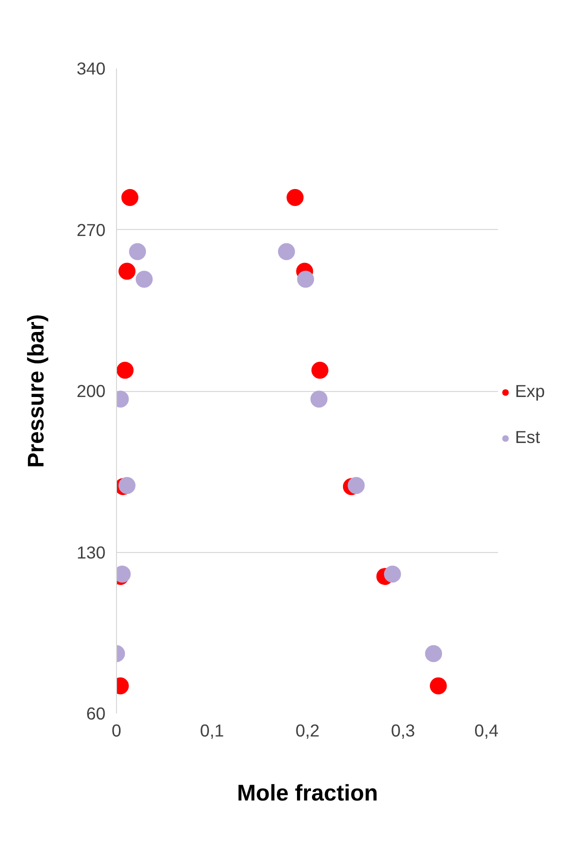 The height and width of the screenshot is (854, 581). I want to click on legend-label: Exp, so click(530, 391).